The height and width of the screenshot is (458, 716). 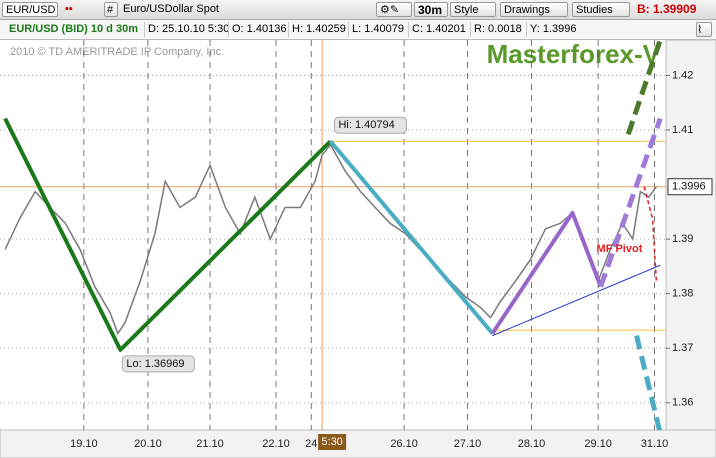 I want to click on description: Euro/USDollar Spot, so click(x=171, y=9).